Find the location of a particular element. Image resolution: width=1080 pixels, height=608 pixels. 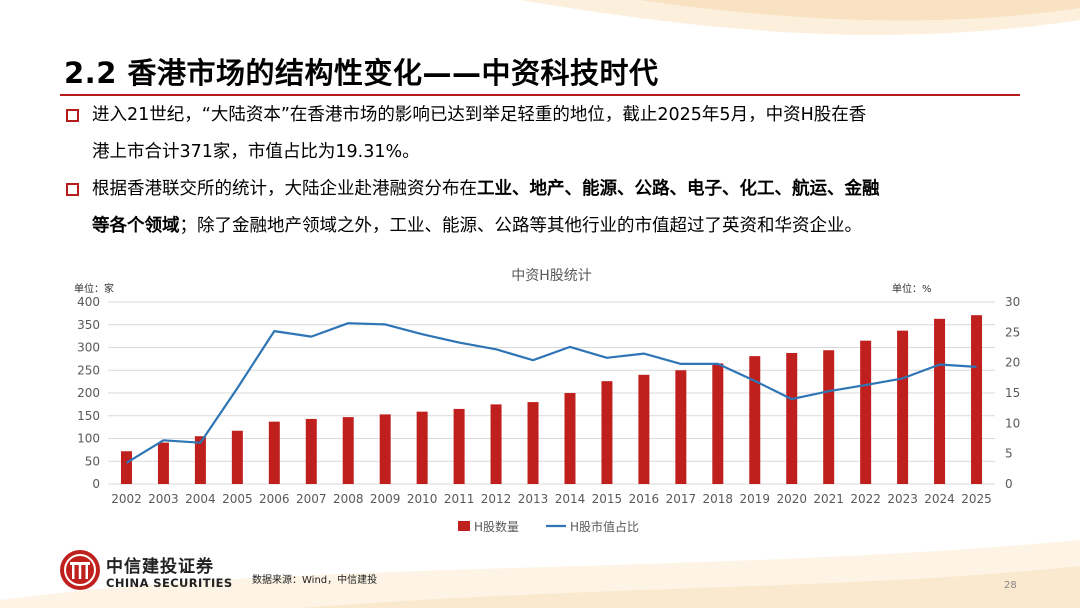

x-tick-label: 2020 is located at coordinates (791, 499).